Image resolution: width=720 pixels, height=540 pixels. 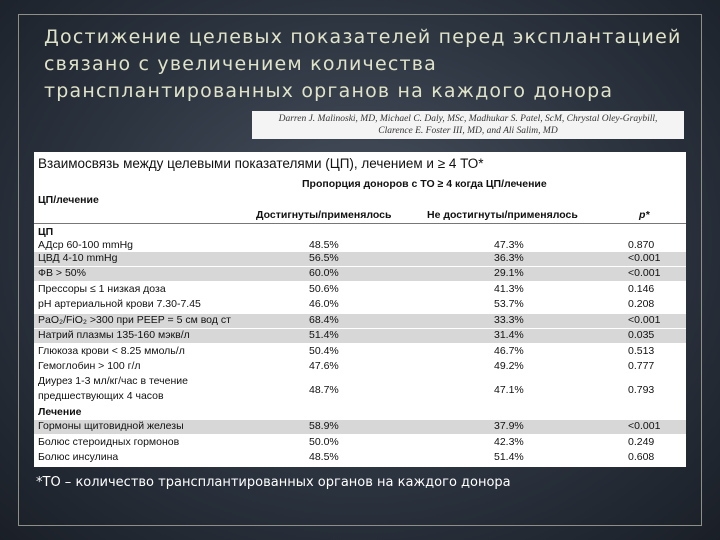 I want to click on value-not-achieved: 42.3%, so click(x=509, y=442).